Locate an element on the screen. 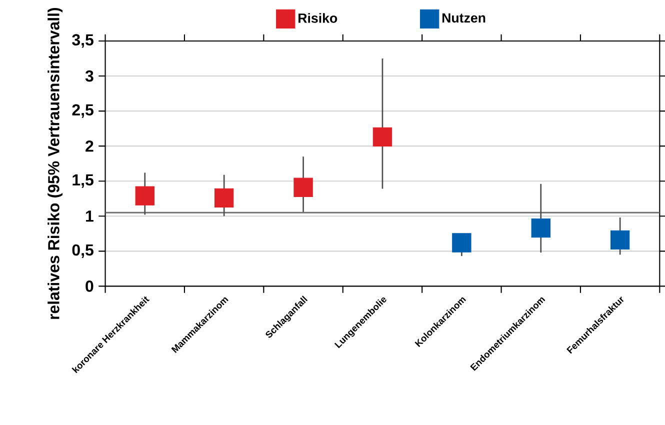 This screenshot has height=425, width=665. y-tick-label: 2 is located at coordinates (90, 146).